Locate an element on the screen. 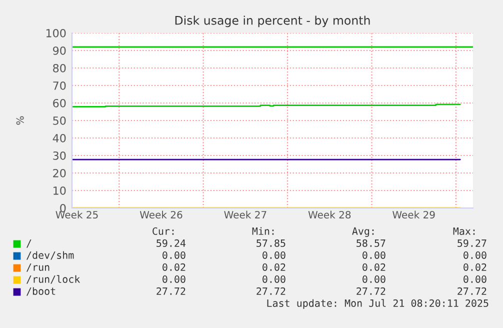 The width and height of the screenshot is (503, 328). legend-label: /boot is located at coordinates (41, 291).